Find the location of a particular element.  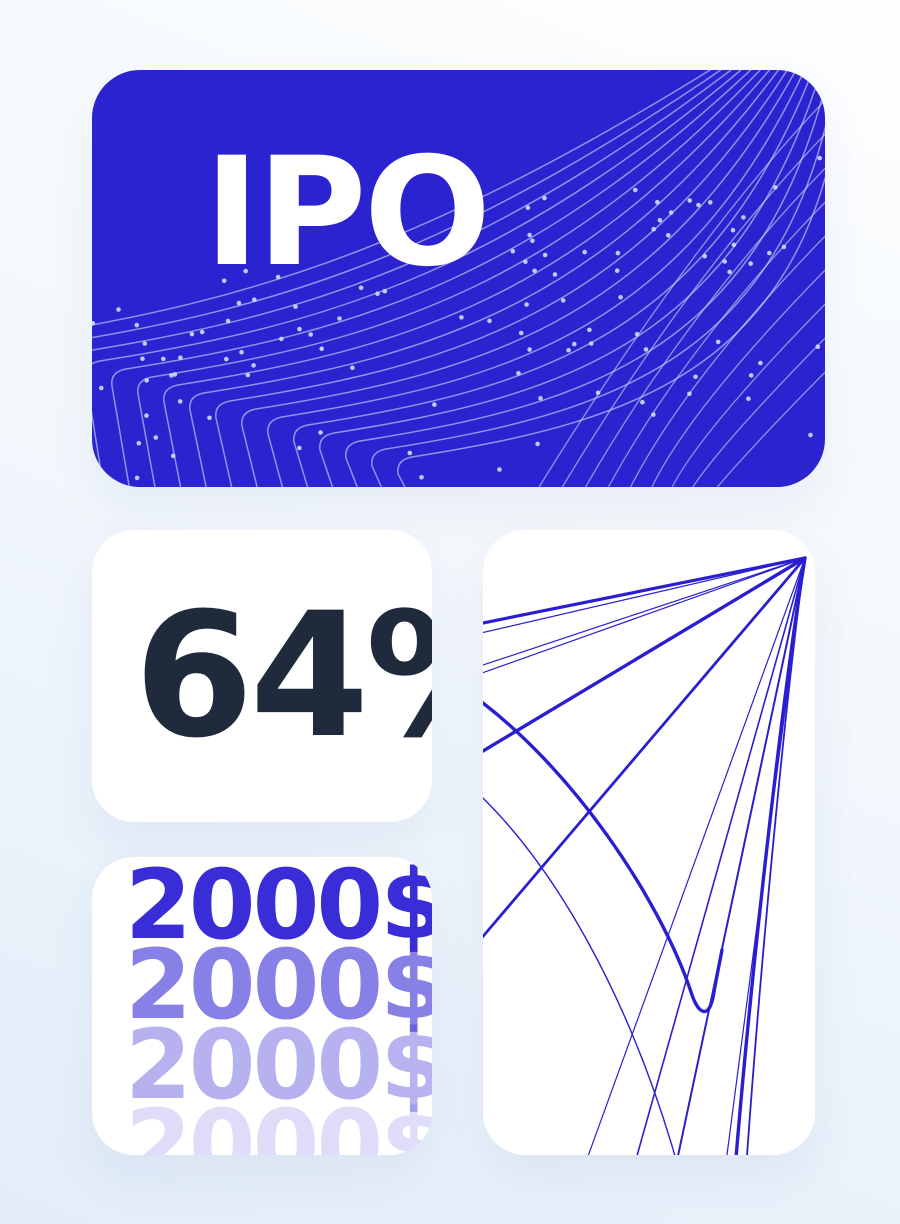

stat-card: 64% is located at coordinates (262, 676).